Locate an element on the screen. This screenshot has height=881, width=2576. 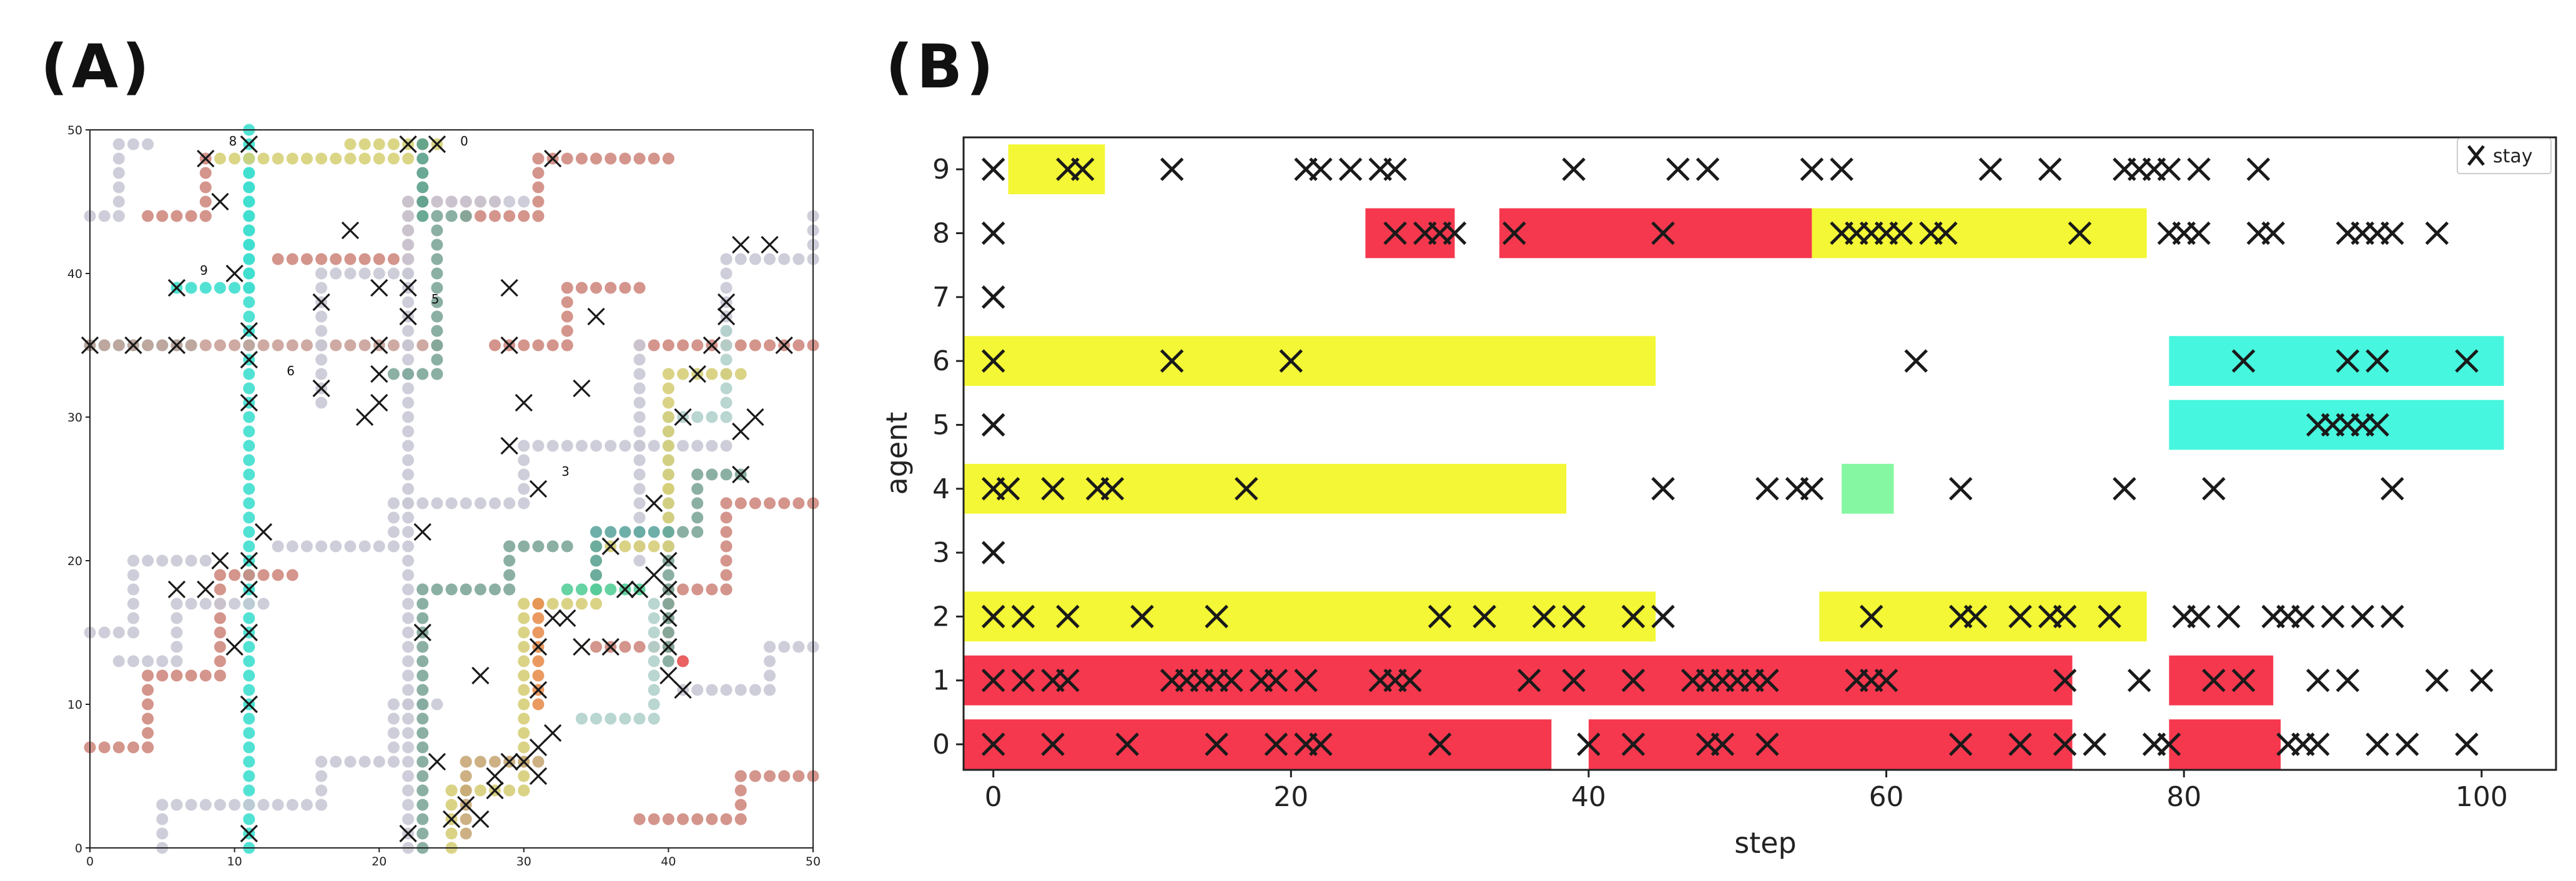
y-tick-label: 30 is located at coordinates (74, 418).